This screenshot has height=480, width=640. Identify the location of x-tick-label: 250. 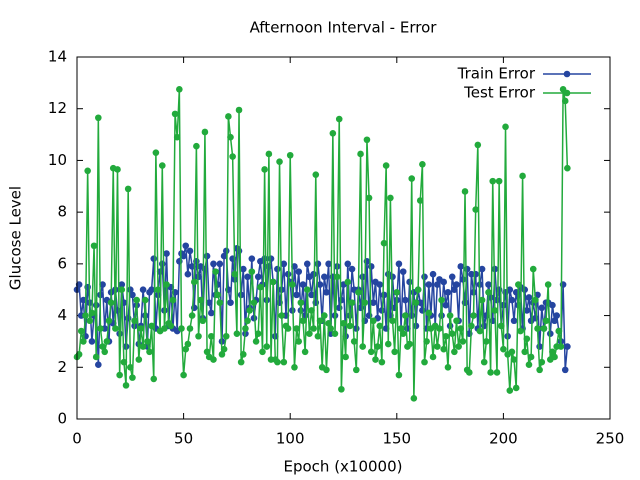
(610, 439).